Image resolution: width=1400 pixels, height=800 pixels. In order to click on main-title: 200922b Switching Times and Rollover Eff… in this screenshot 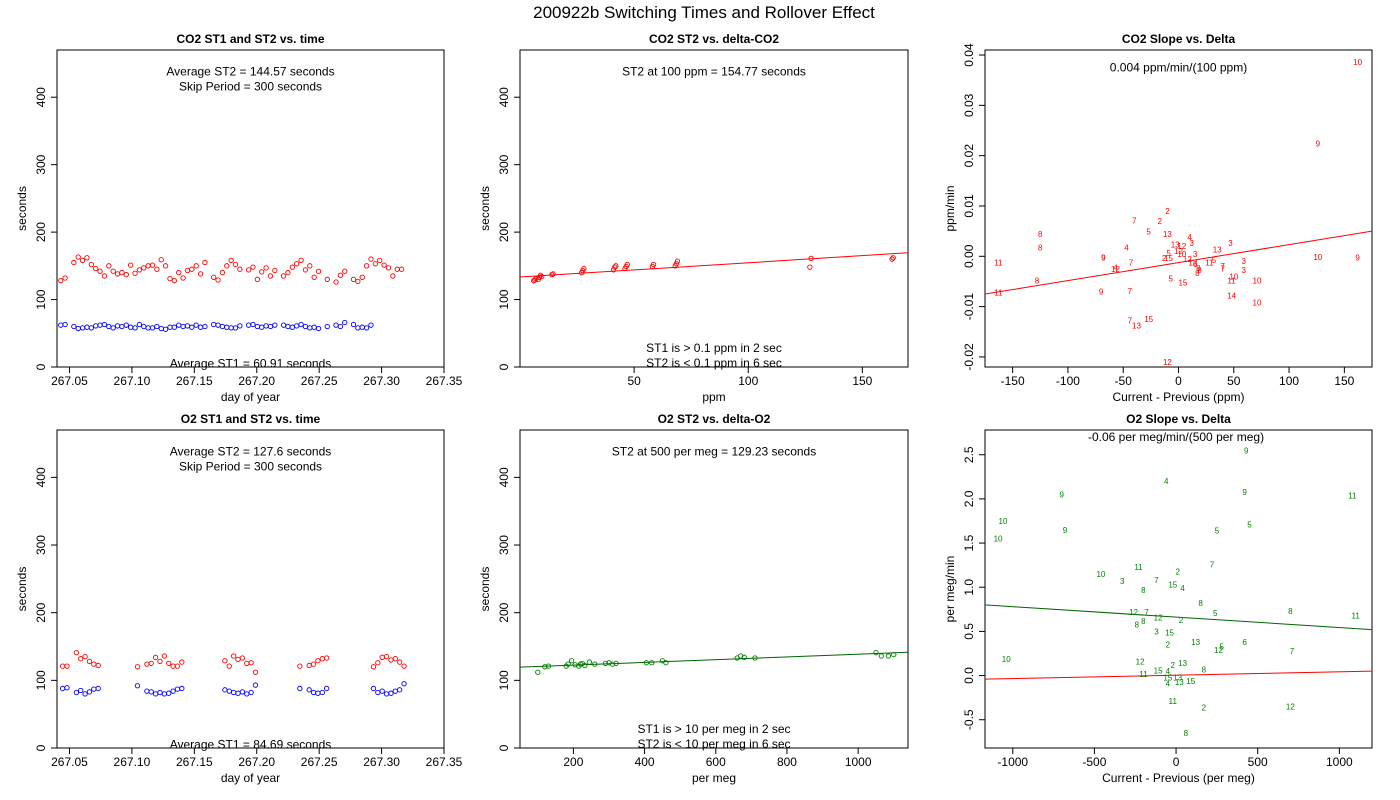, I will do `click(704, 12)`.